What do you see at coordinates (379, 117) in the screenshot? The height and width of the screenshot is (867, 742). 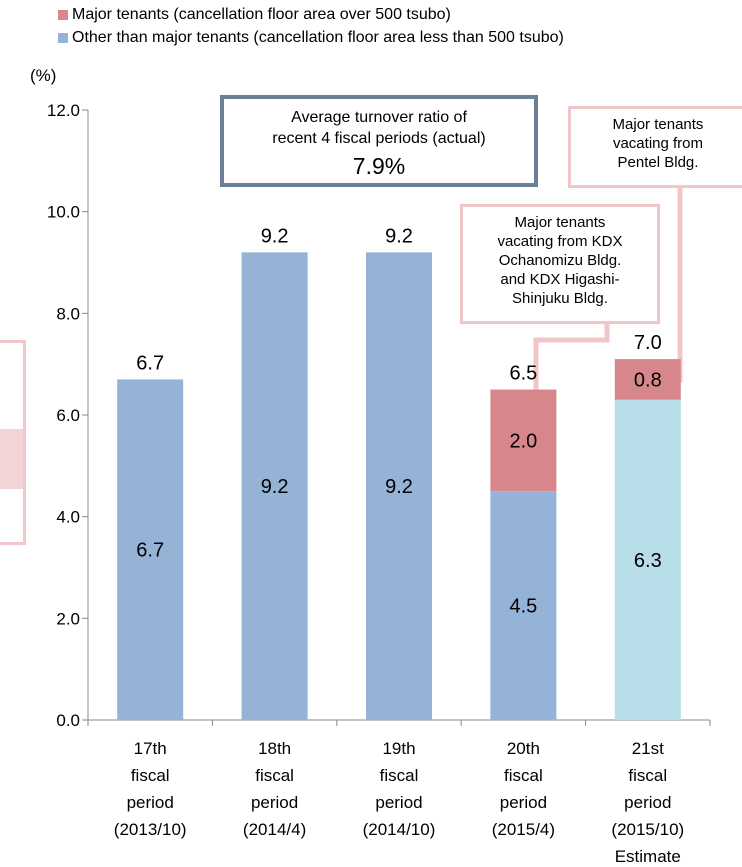 I see `average-box-line1: Average turnover ratio of` at bounding box center [379, 117].